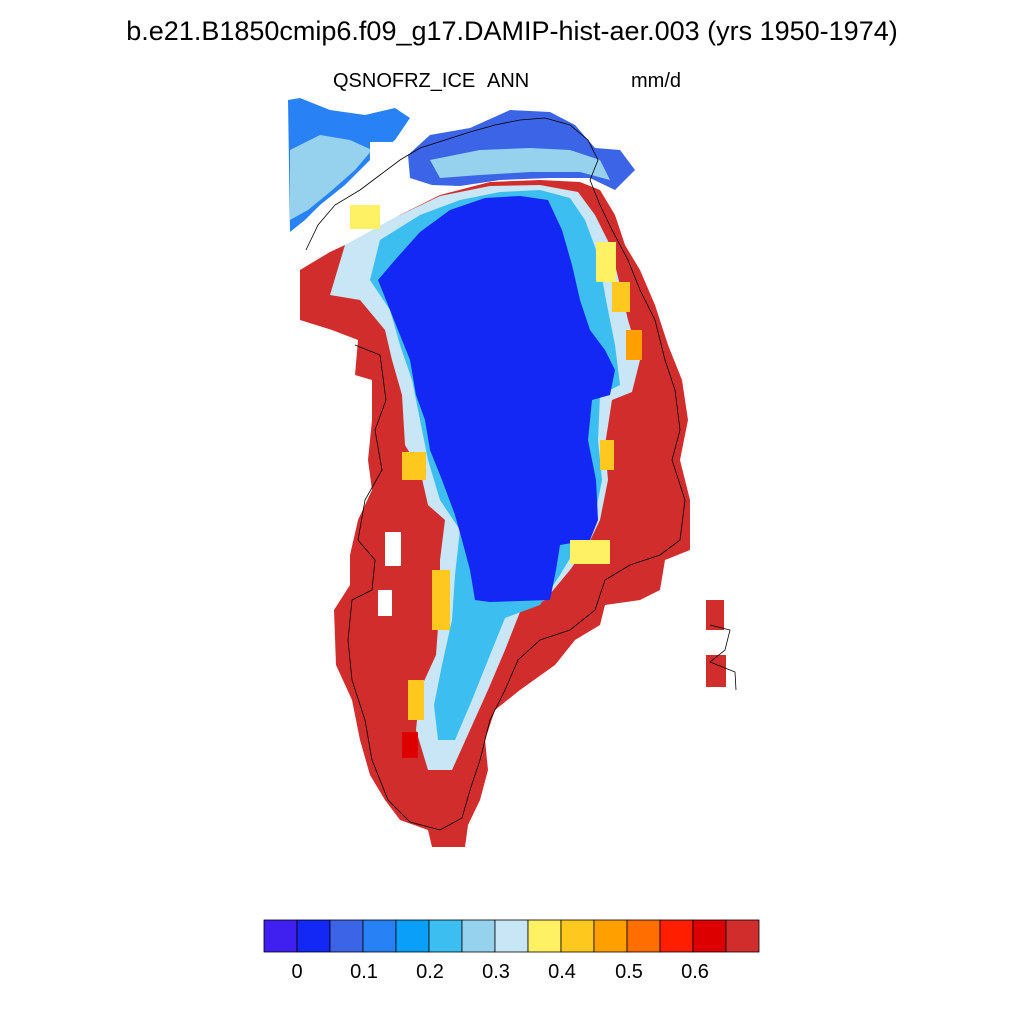  What do you see at coordinates (629, 972) in the screenshot?
I see `colorbar-tick-label: 0.5` at bounding box center [629, 972].